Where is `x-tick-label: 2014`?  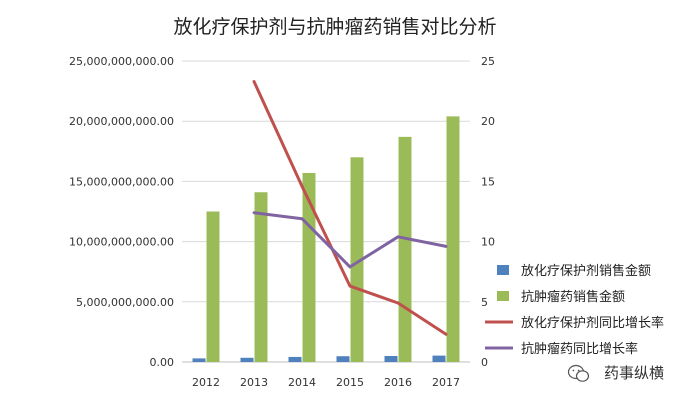
x-tick-label: 2014 is located at coordinates (302, 382).